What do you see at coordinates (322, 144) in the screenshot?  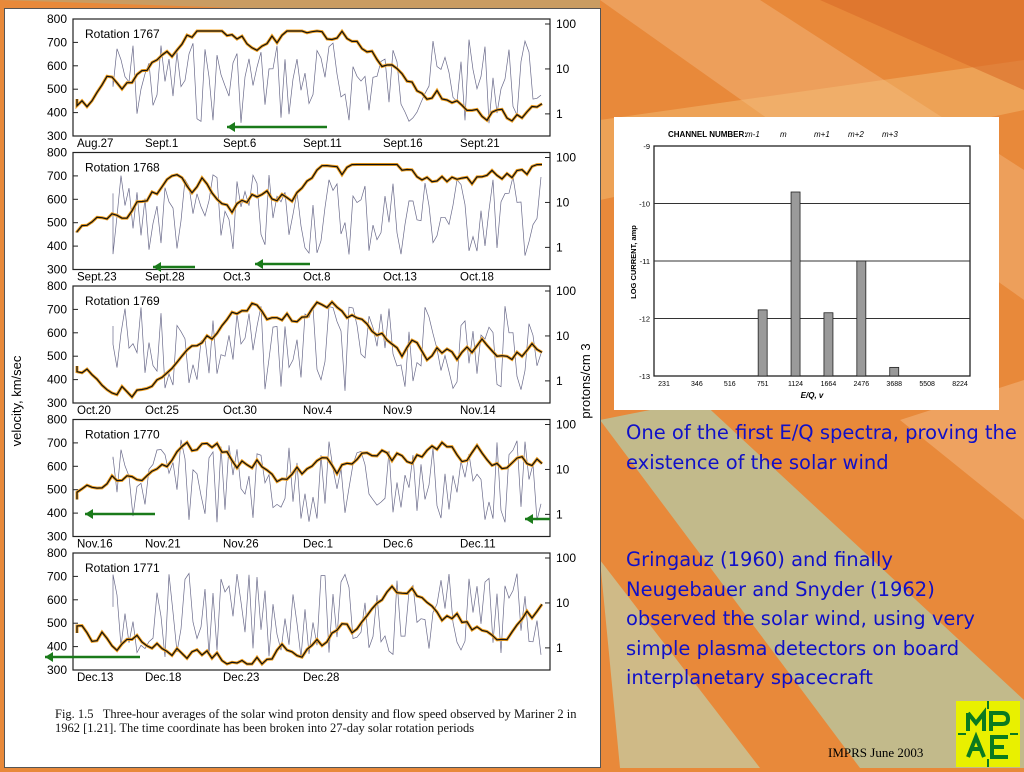 I see `date-label: Sept.11` at bounding box center [322, 144].